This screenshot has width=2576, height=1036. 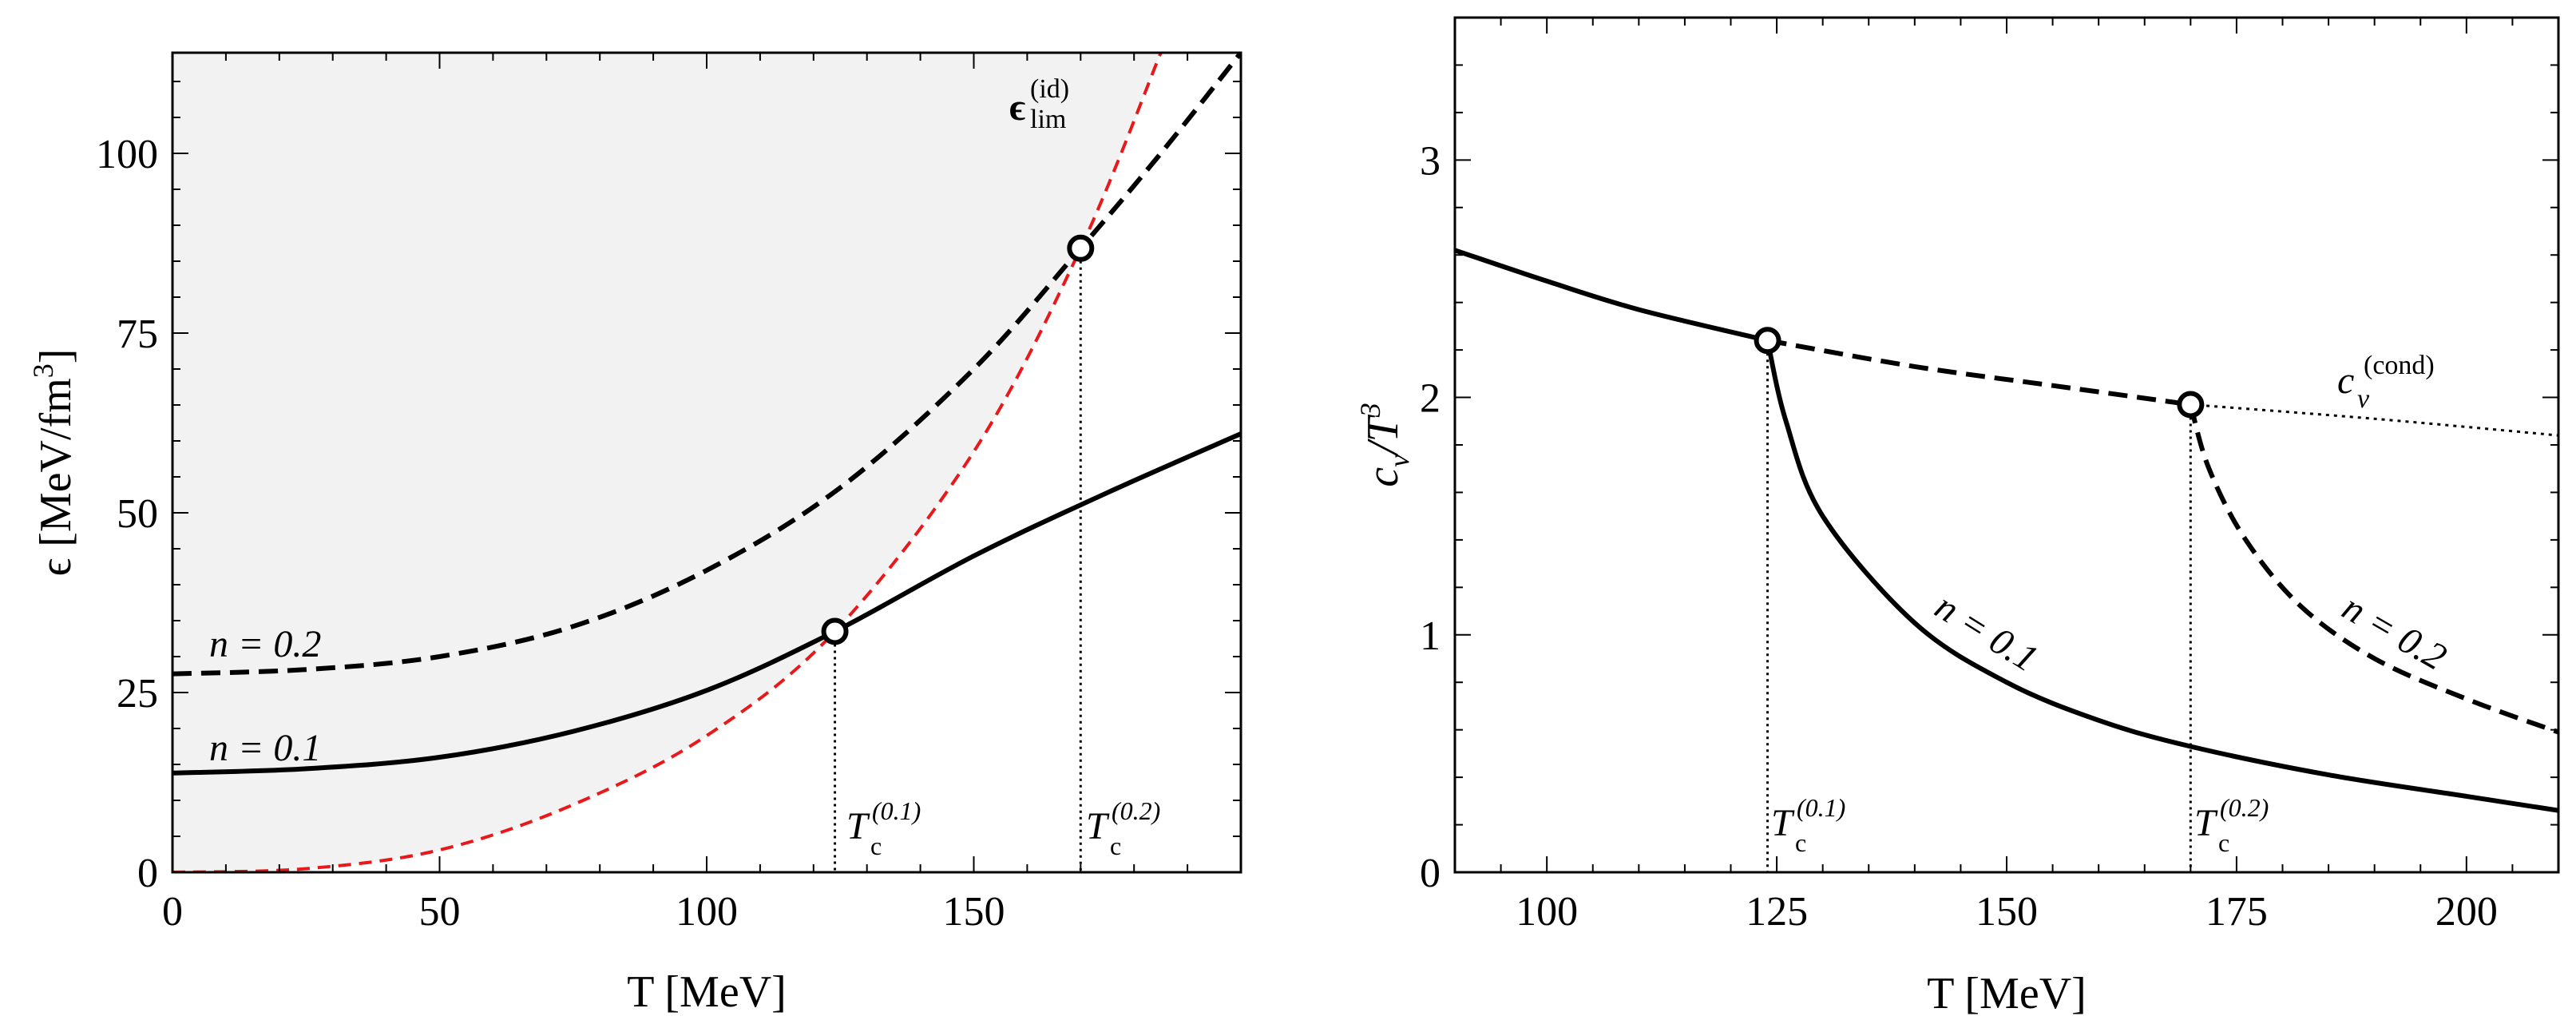 What do you see at coordinates (1123, 828) in the screenshot?
I see `tc-label-left-2: T c (0.2)` at bounding box center [1123, 828].